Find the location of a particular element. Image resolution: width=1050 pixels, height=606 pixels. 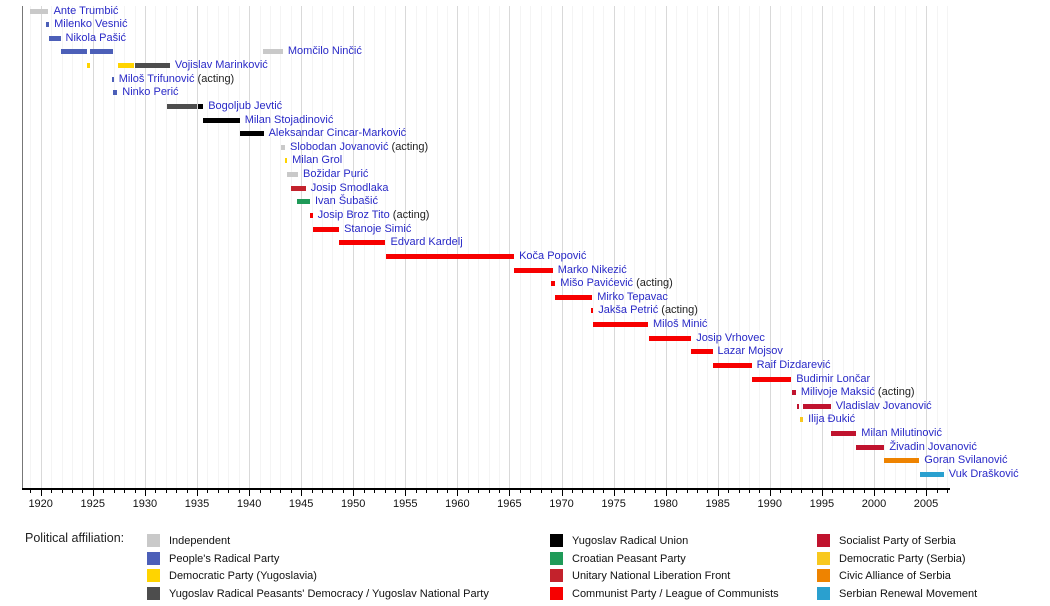

person-name: Ilija Đukić is located at coordinates (832, 419).